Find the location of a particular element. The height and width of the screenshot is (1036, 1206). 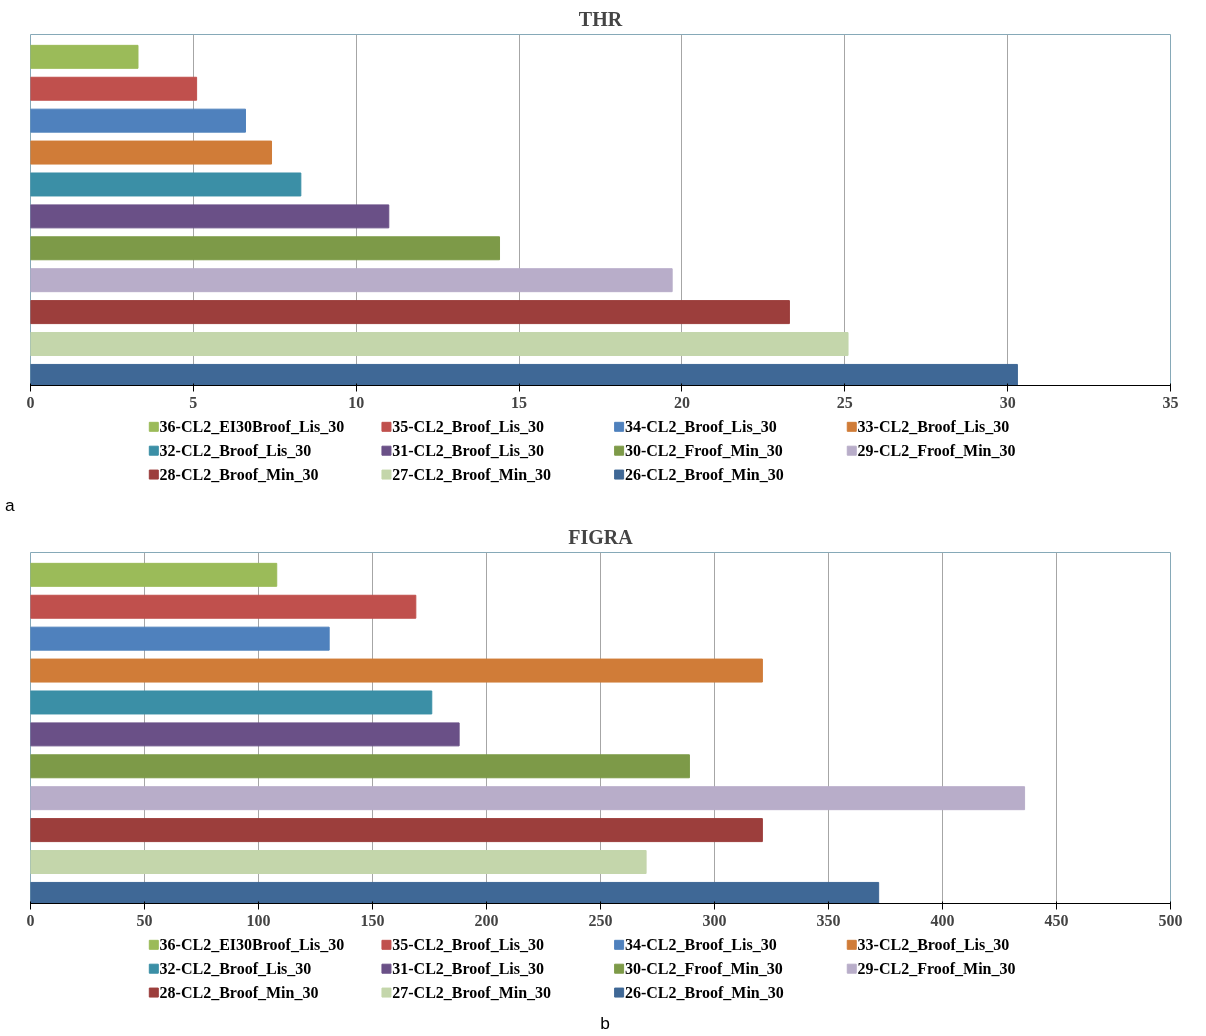

x-tick-label: 300 is located at coordinates (714, 920).